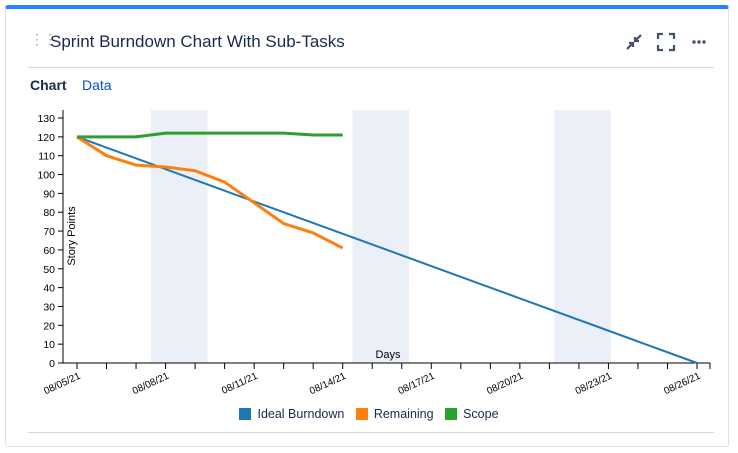 This screenshot has height=453, width=738. I want to click on legend-scope: Scope, so click(472, 414).